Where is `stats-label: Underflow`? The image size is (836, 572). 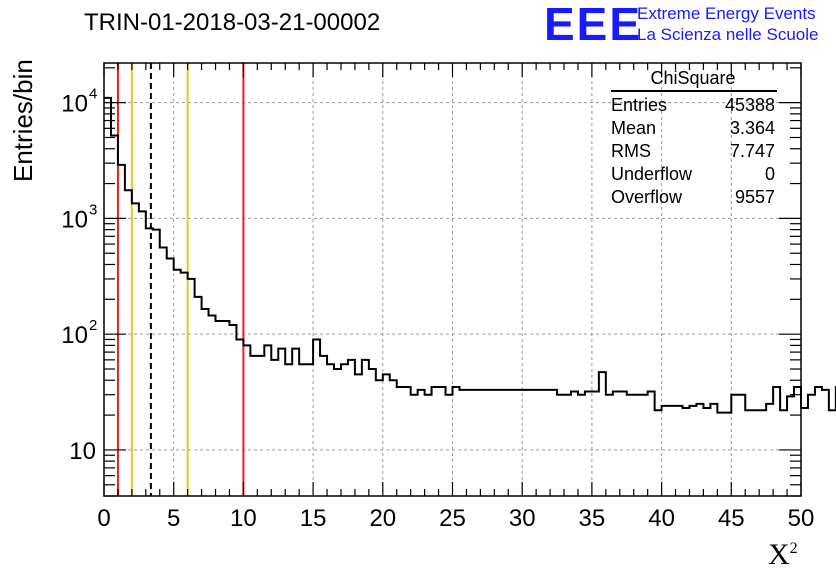
stats-label: Underflow is located at coordinates (652, 174).